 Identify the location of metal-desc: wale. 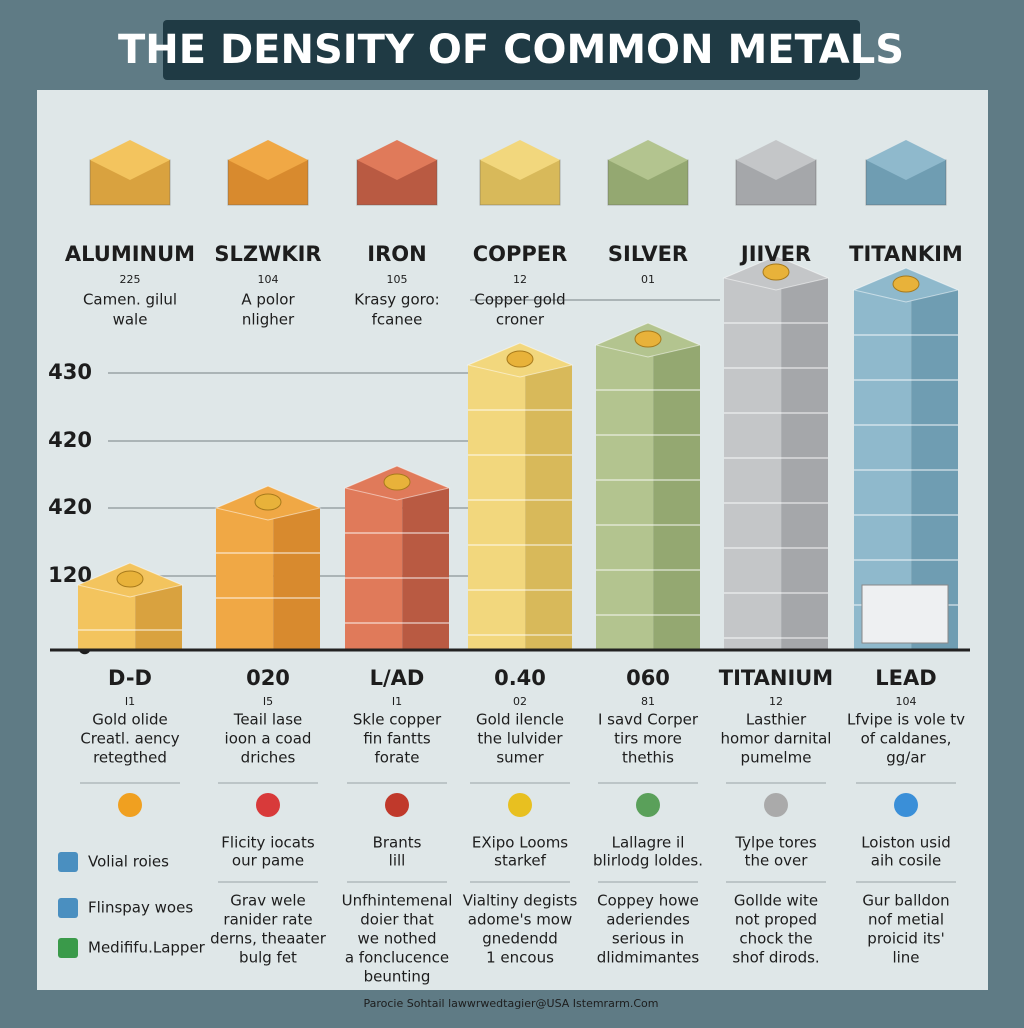
(130, 320).